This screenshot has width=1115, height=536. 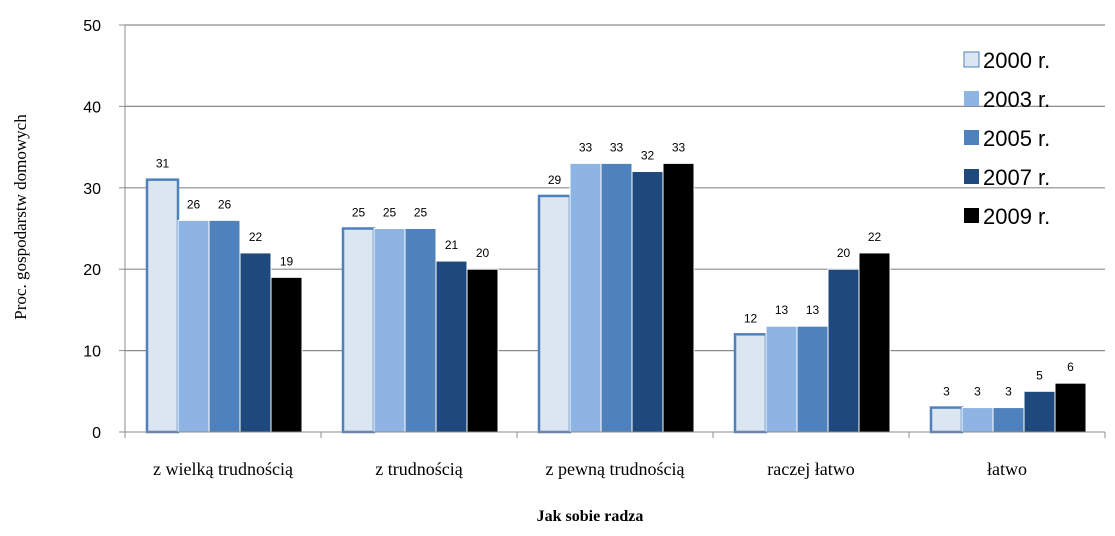 I want to click on data-label: 6, so click(x=1070, y=367).